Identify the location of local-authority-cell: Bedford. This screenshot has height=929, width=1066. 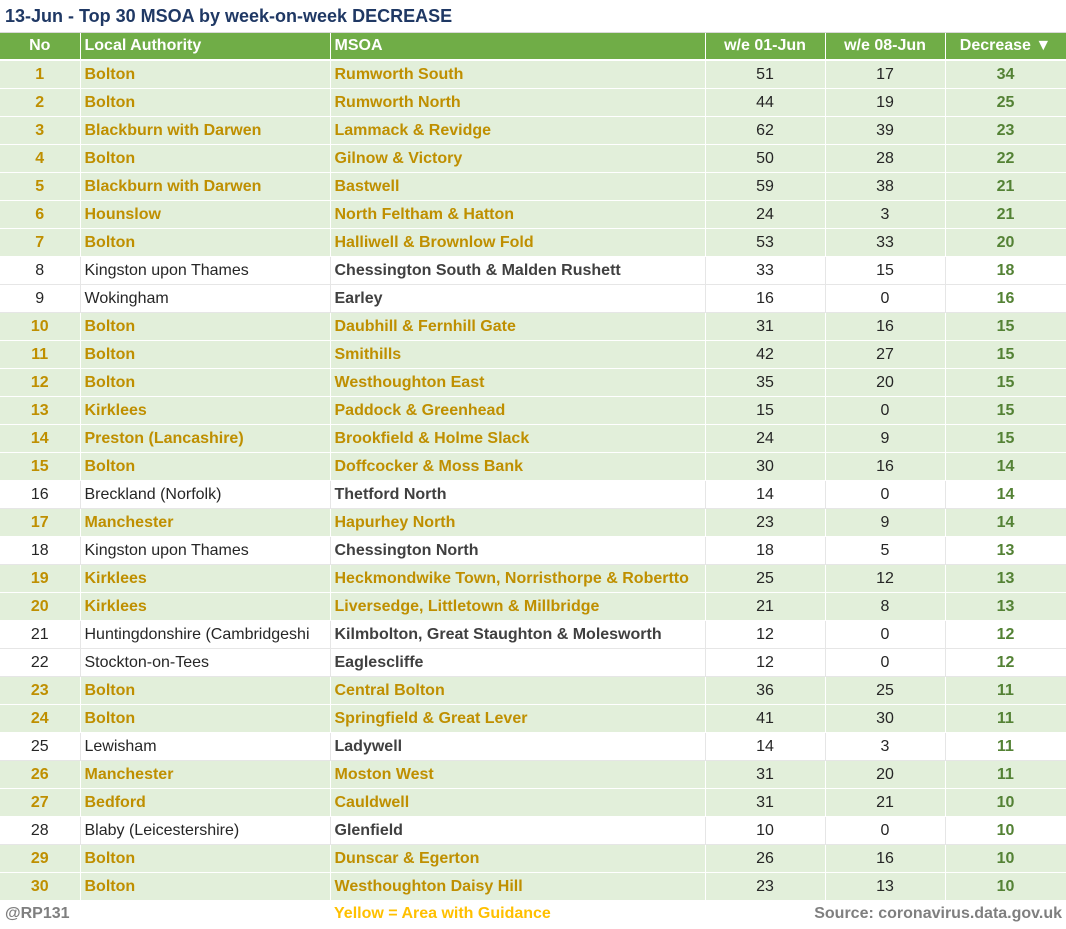
(205, 802).